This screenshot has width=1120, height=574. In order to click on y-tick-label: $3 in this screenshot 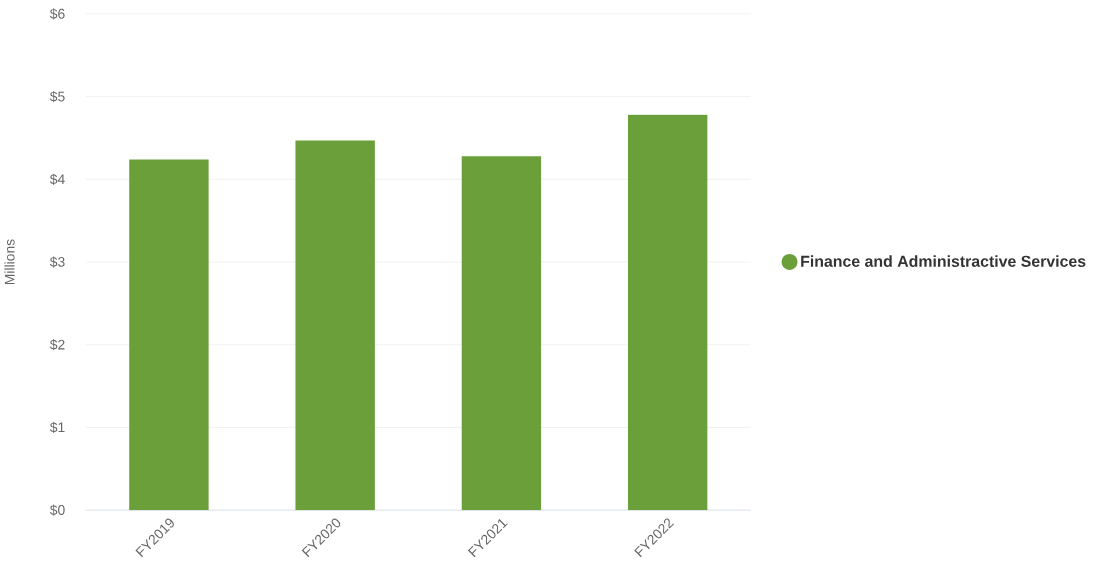, I will do `click(57, 262)`.